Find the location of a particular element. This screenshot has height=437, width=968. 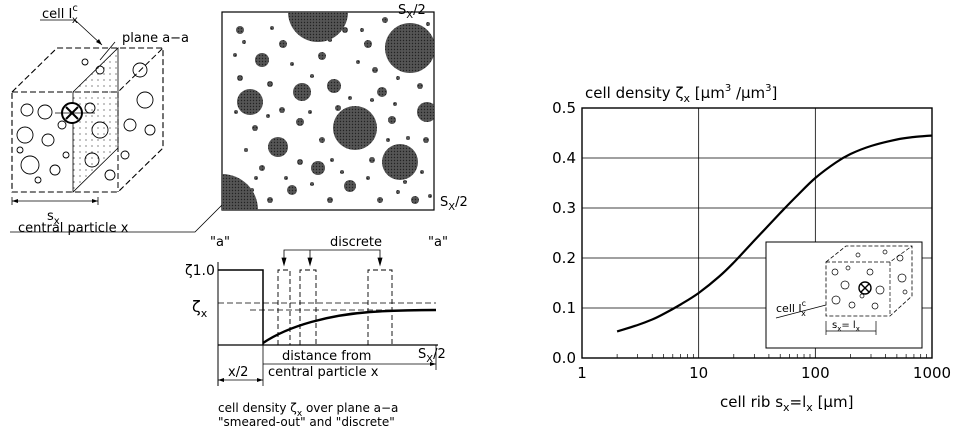

a-left-label: "a" is located at coordinates (220, 242).